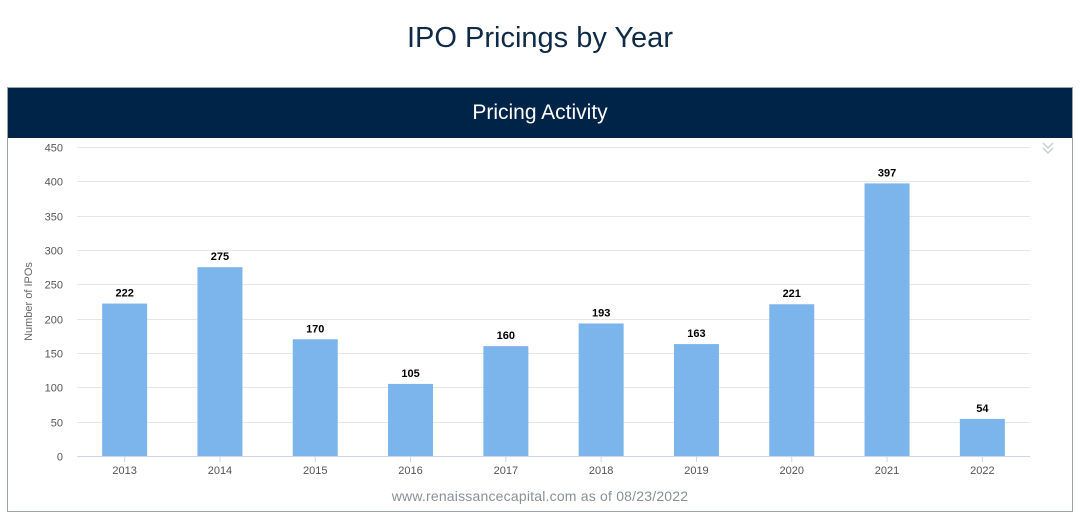  Describe the element at coordinates (220, 471) in the screenshot. I see `x-tick-label: 2014` at that location.